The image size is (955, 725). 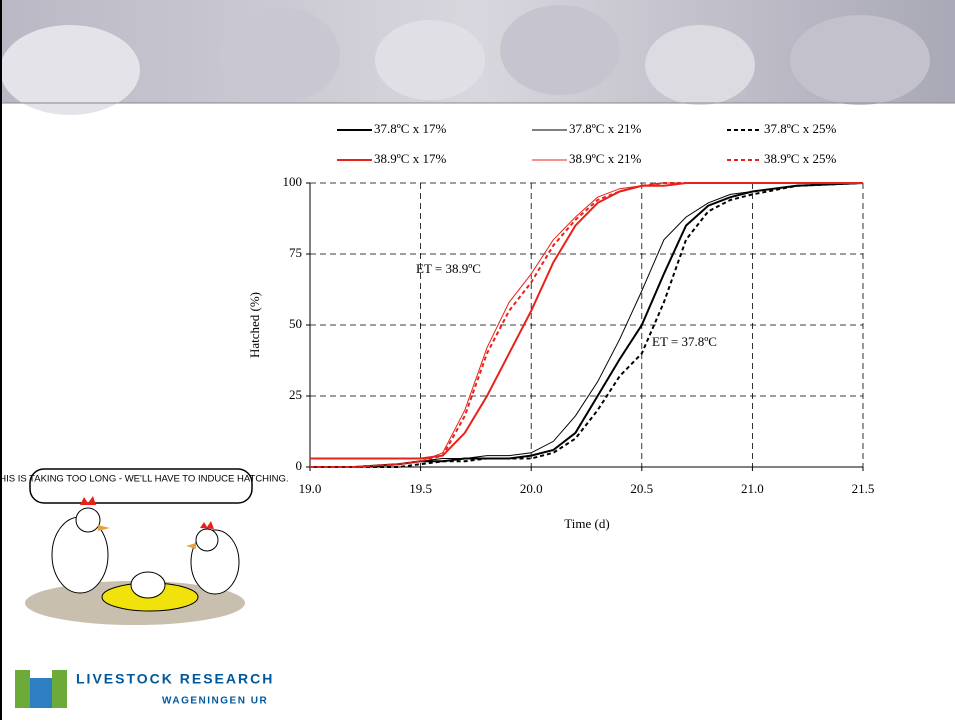 What do you see at coordinates (144, 689) in the screenshot?
I see `logo: LIVESTOCK RESEARCH WAGENINGEN UR` at bounding box center [144, 689].